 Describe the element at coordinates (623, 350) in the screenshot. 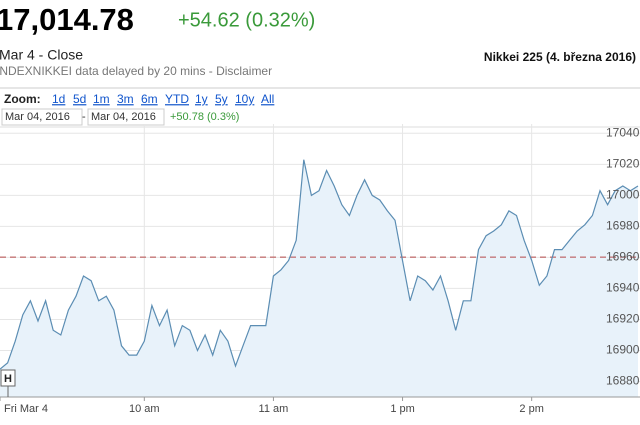

I see `y-tick-label: 16900` at that location.